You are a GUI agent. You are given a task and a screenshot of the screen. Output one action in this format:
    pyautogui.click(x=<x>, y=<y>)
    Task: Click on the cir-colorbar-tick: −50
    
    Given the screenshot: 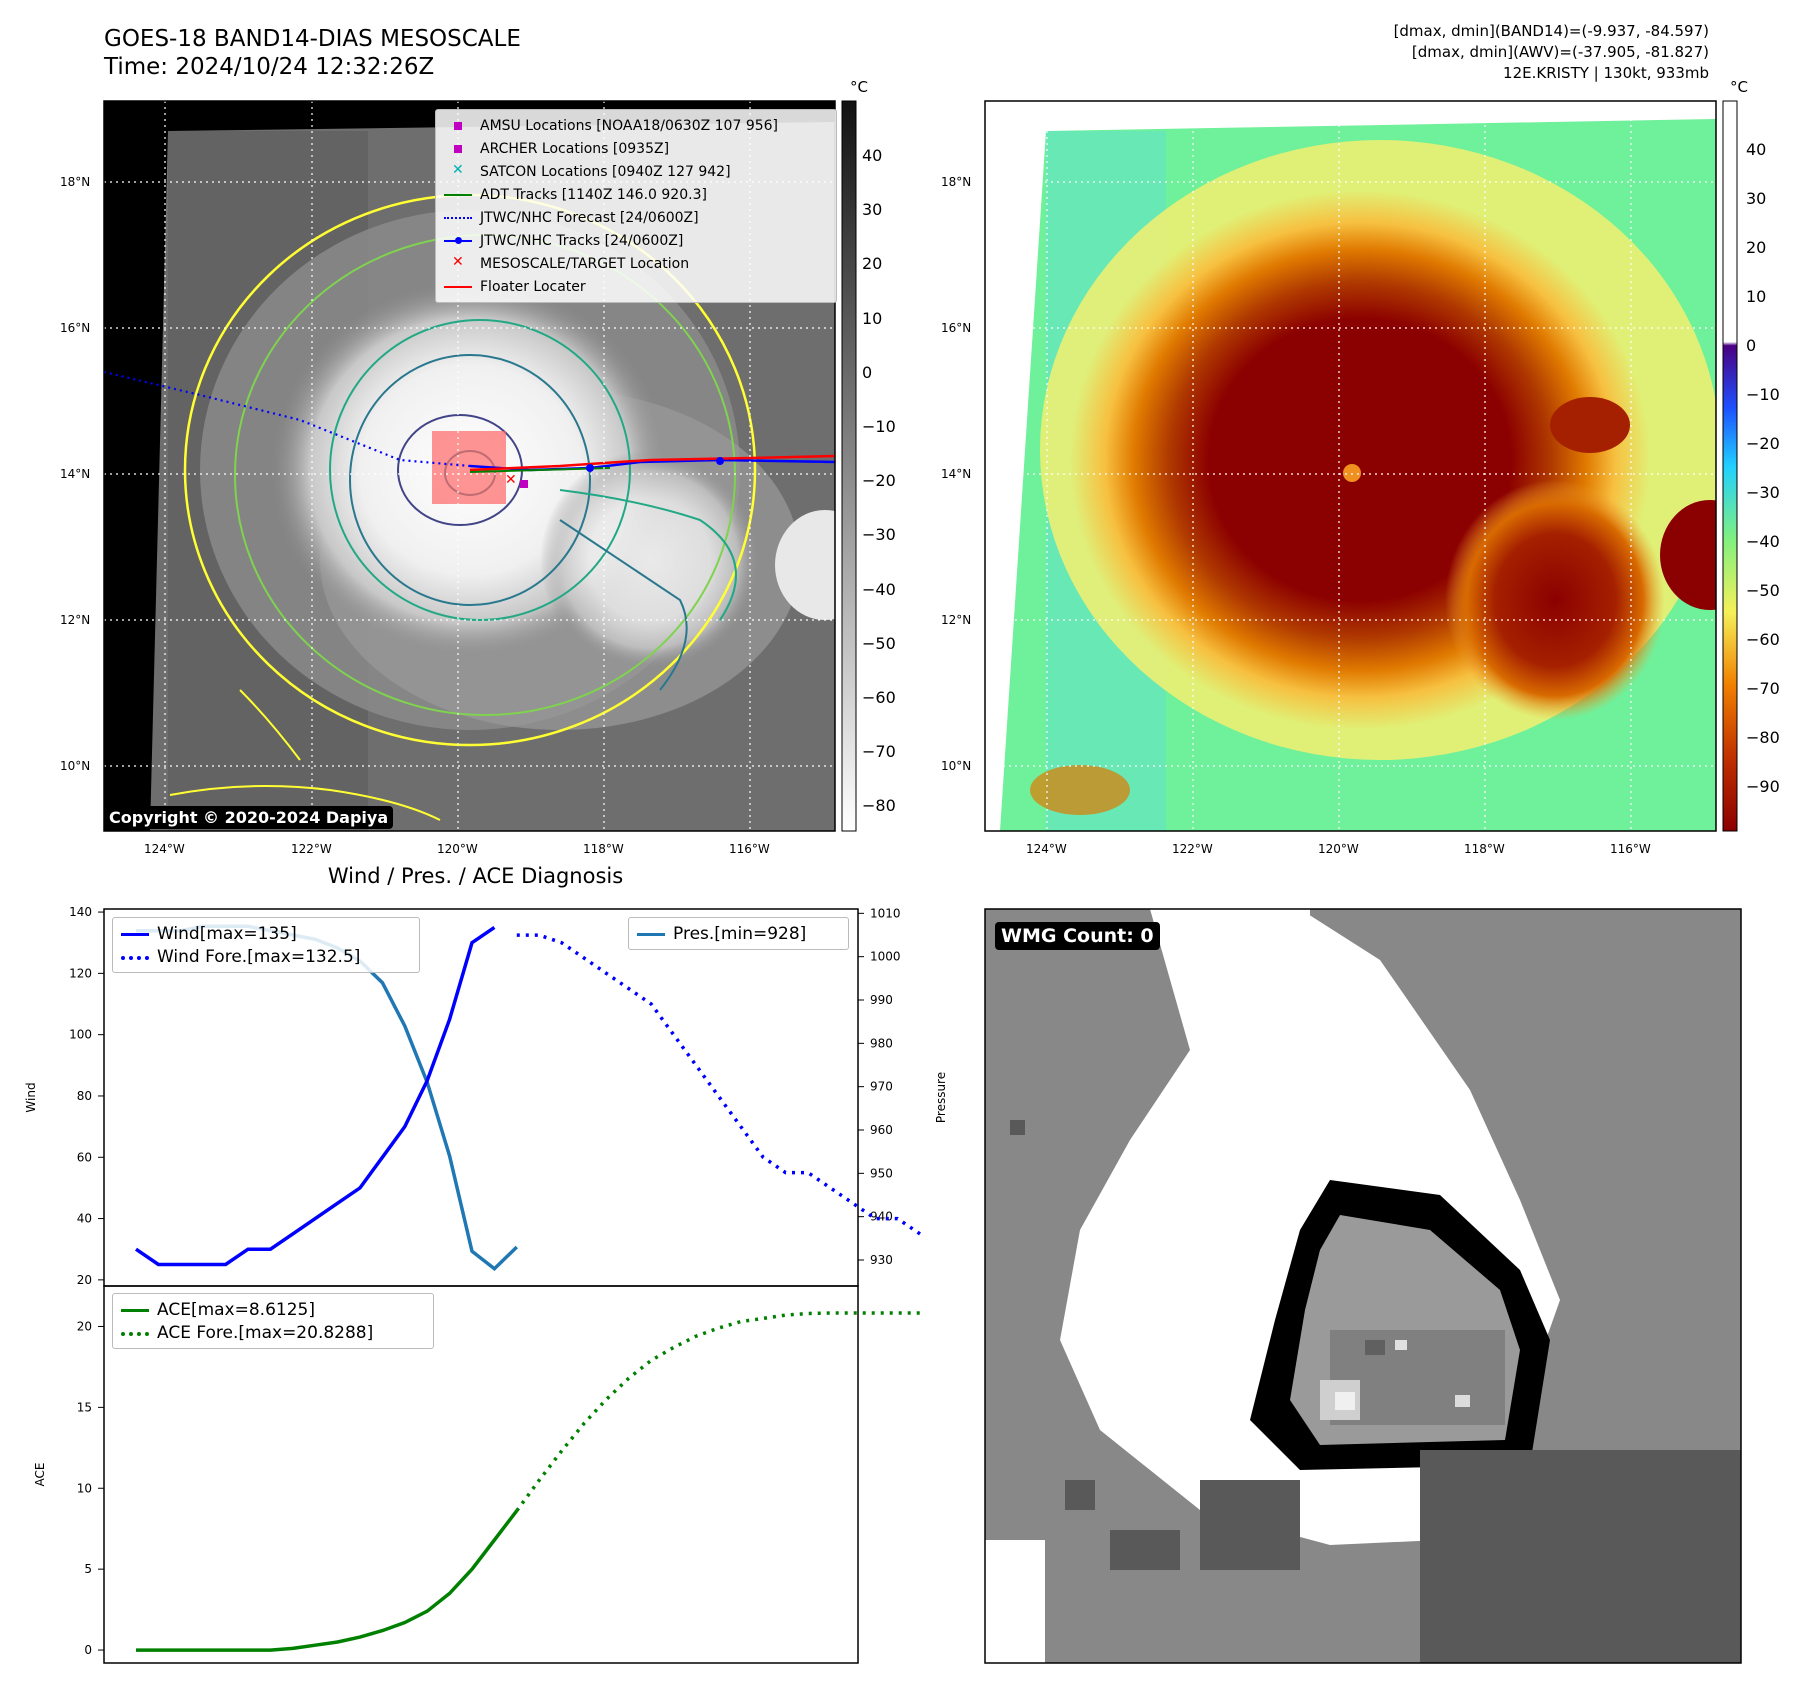 What is the action you would take?
    pyautogui.click(x=1763, y=590)
    